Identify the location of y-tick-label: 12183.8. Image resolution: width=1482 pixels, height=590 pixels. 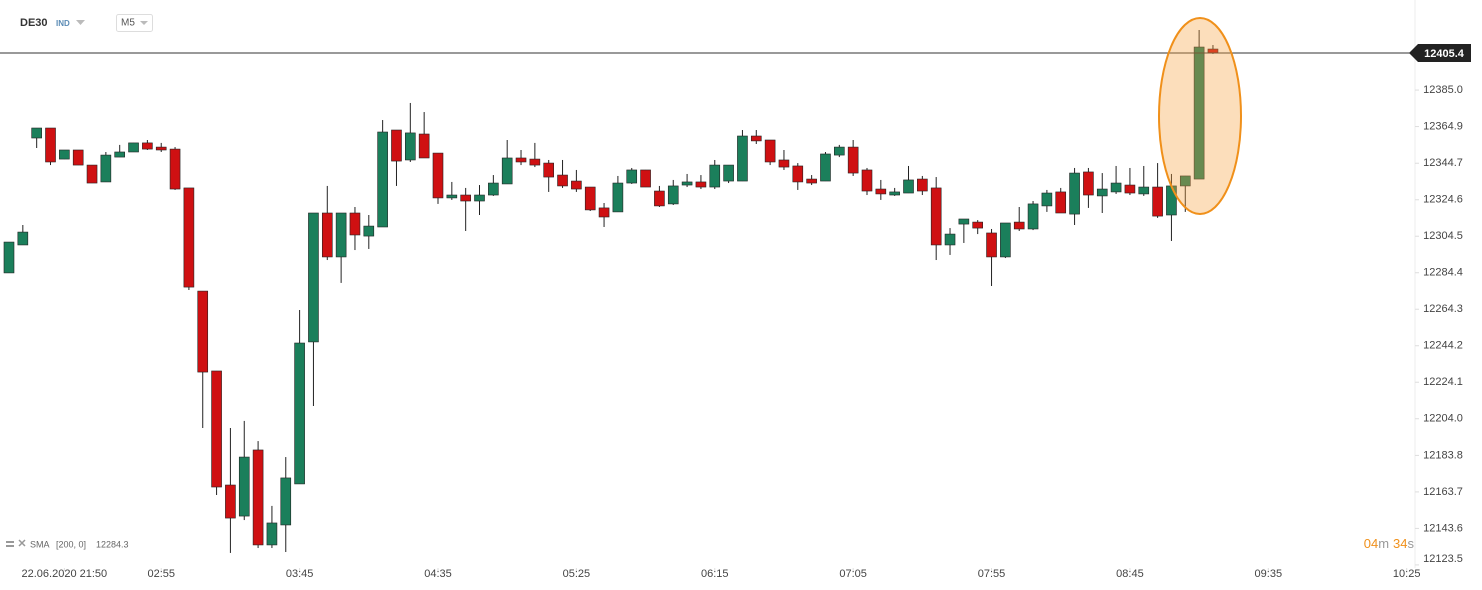
(1443, 455).